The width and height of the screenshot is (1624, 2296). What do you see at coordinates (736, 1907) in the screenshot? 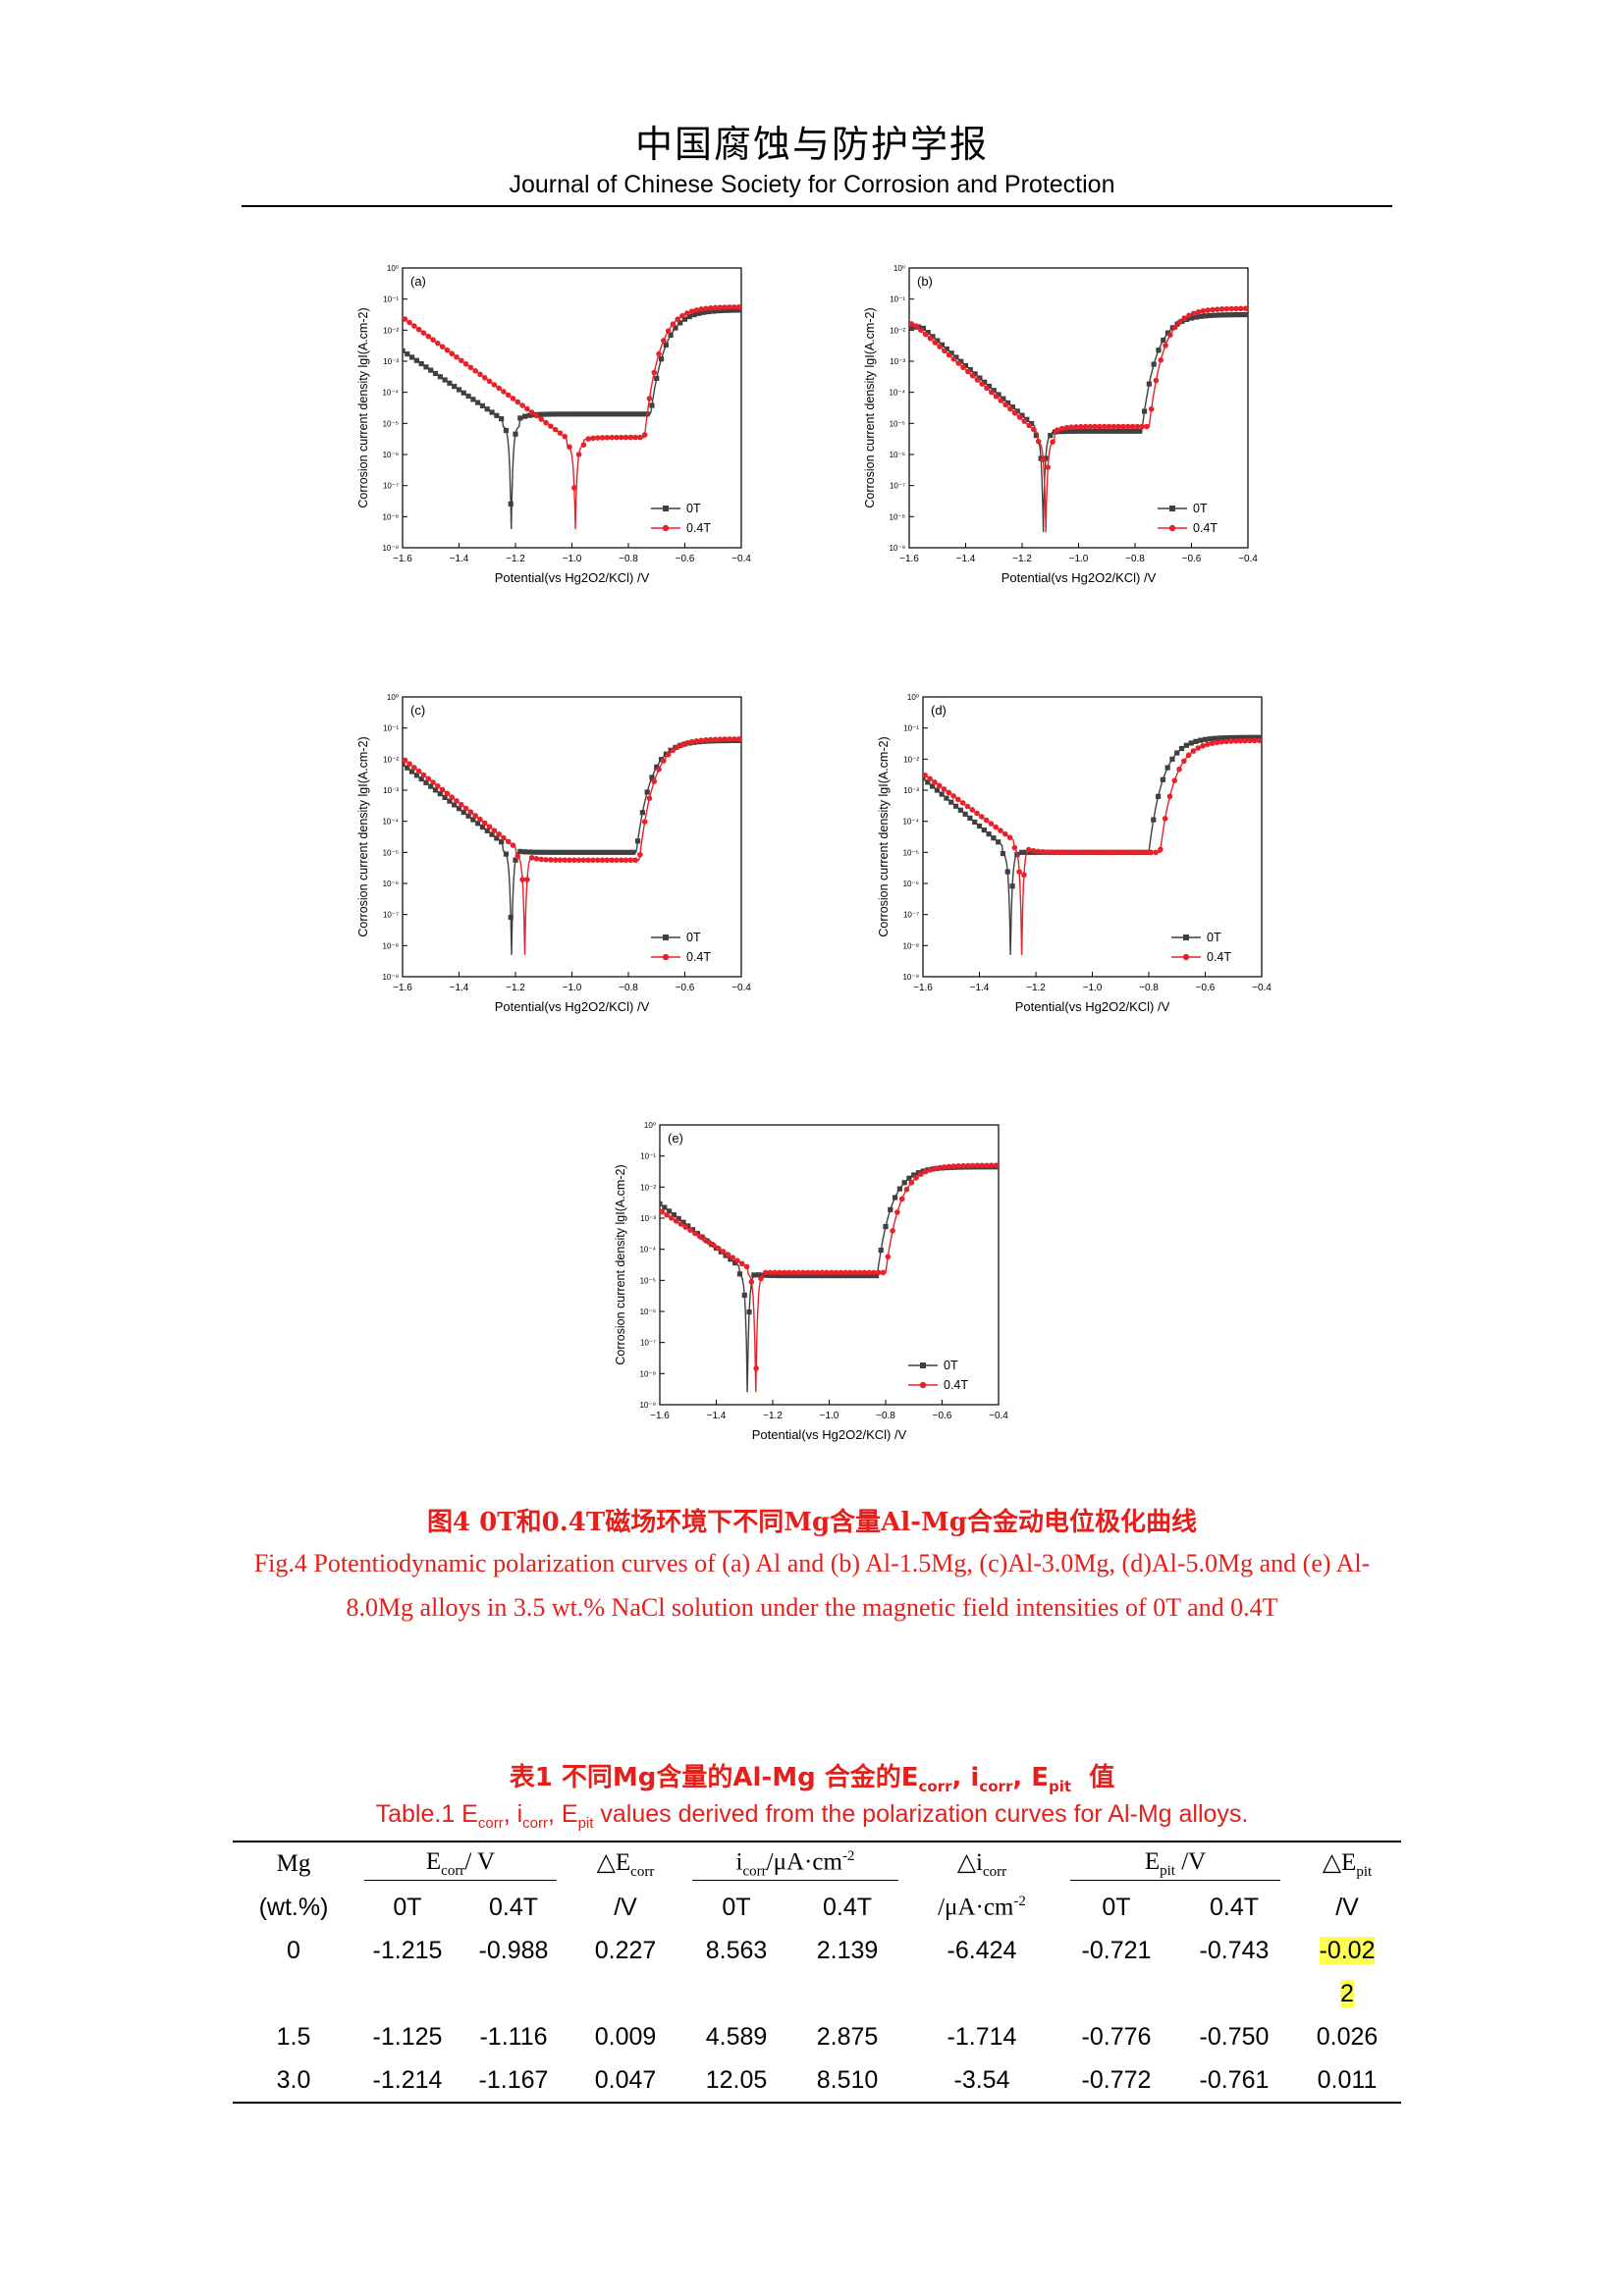
I see `header-icorr-0t: 0T` at bounding box center [736, 1907].